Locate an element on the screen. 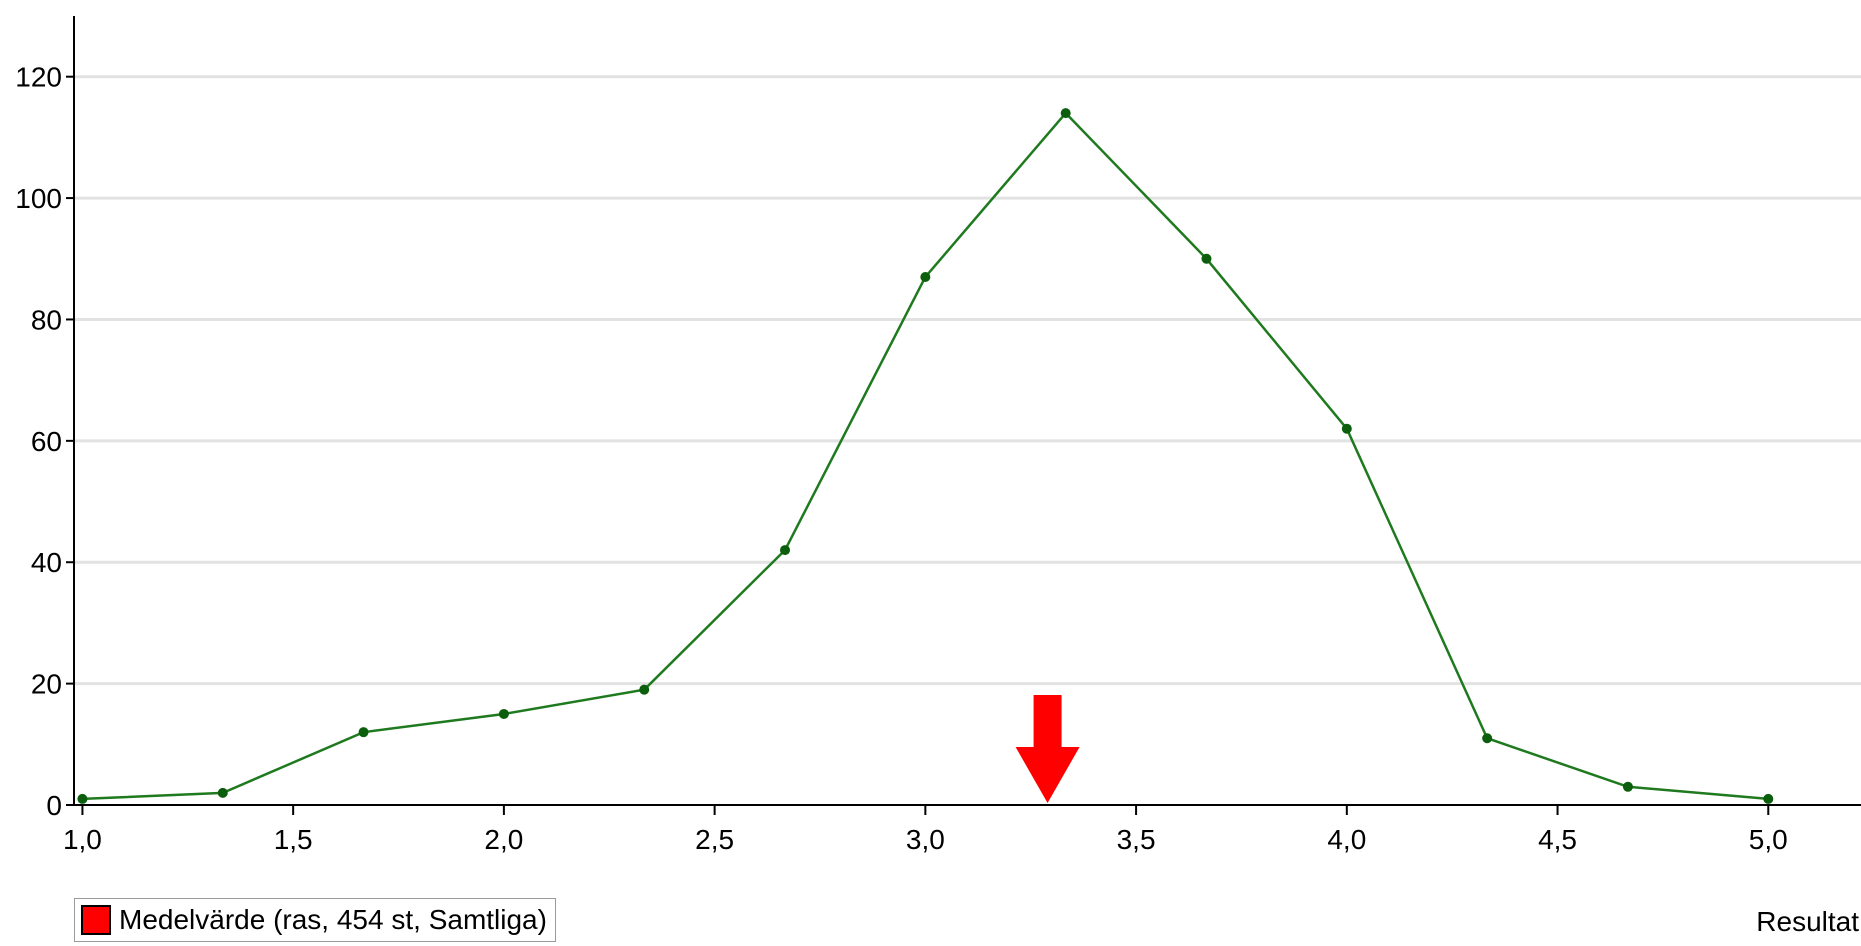  x-axis-ticks: 1,0 1,5 2,0 2,5 3,0 3,5 4,0 4,5 5,0 is located at coordinates (925, 830).